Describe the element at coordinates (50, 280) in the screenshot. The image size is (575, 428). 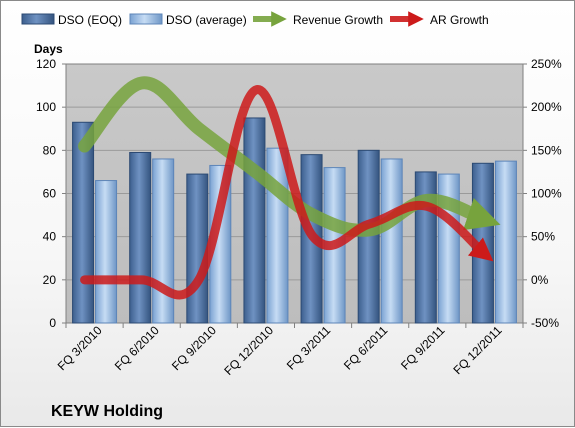
I see `y-tick-label: 20` at that location.